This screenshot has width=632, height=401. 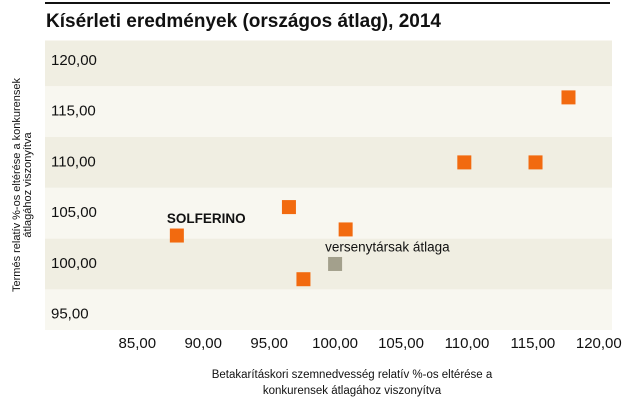 I want to click on y-tick-label: 110,00, so click(x=73, y=161).